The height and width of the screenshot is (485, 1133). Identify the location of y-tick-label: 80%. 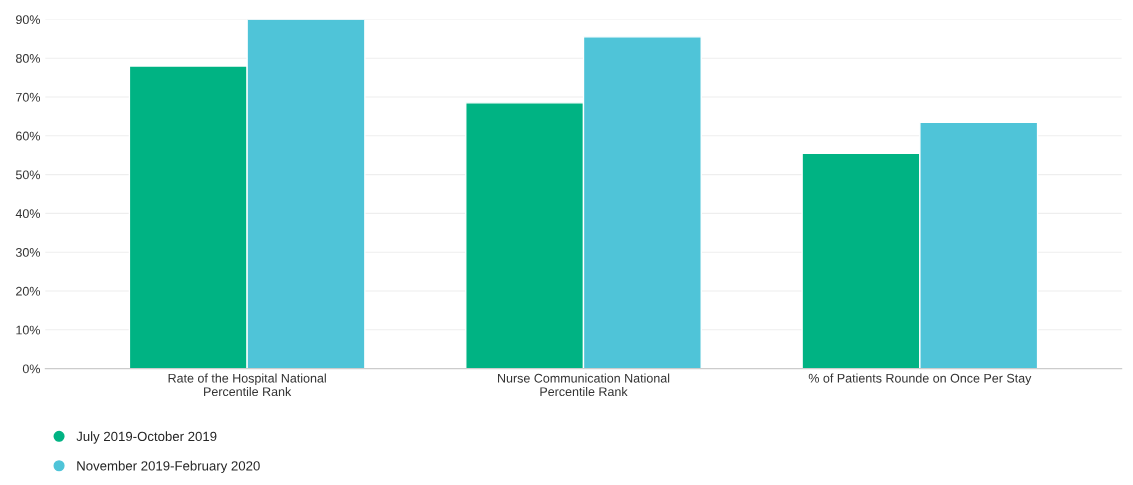
(28, 58).